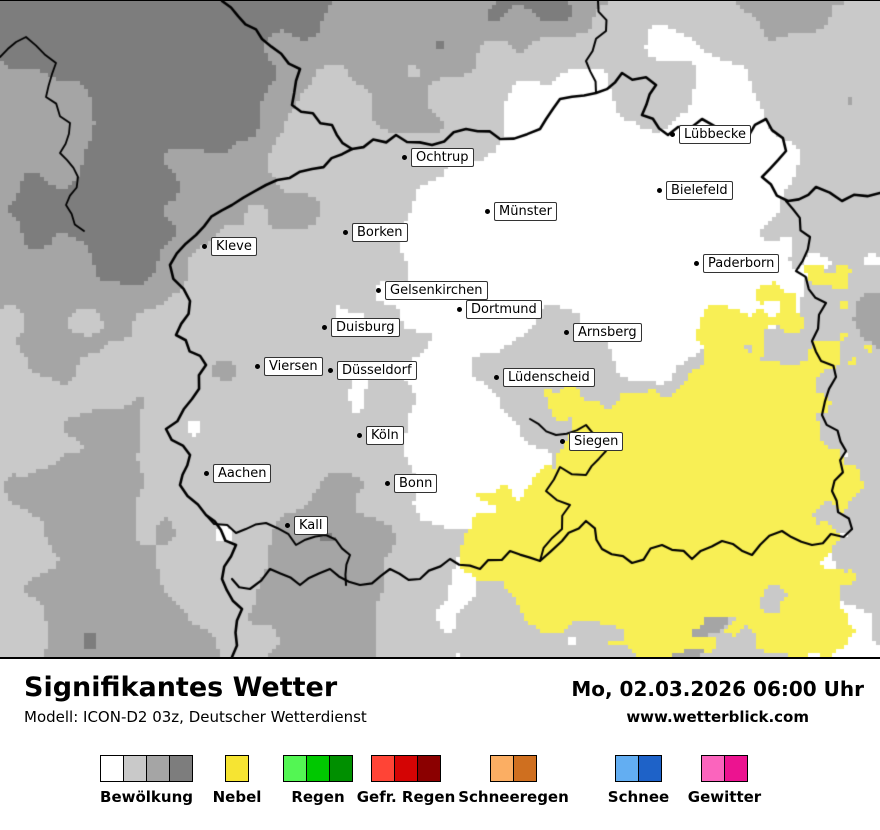  Describe the element at coordinates (442, 157) in the screenshot. I see `city-label: Ochtrup` at that location.